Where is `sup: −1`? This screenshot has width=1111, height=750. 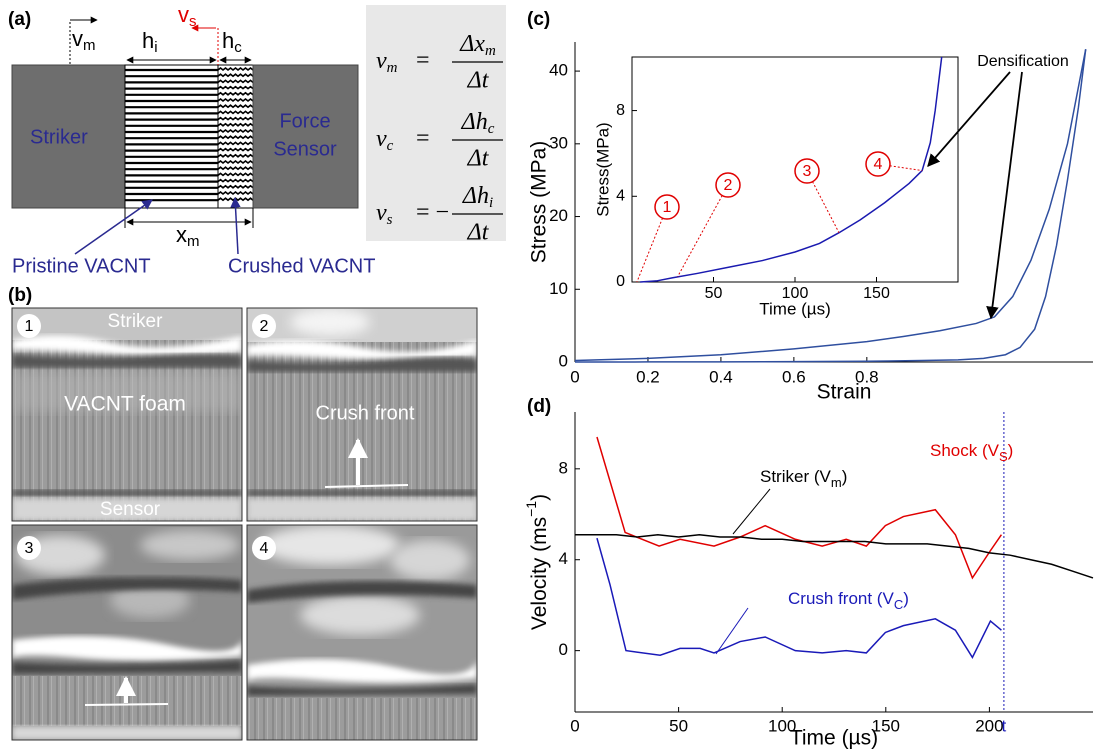 sup: −1 is located at coordinates (531, 509).